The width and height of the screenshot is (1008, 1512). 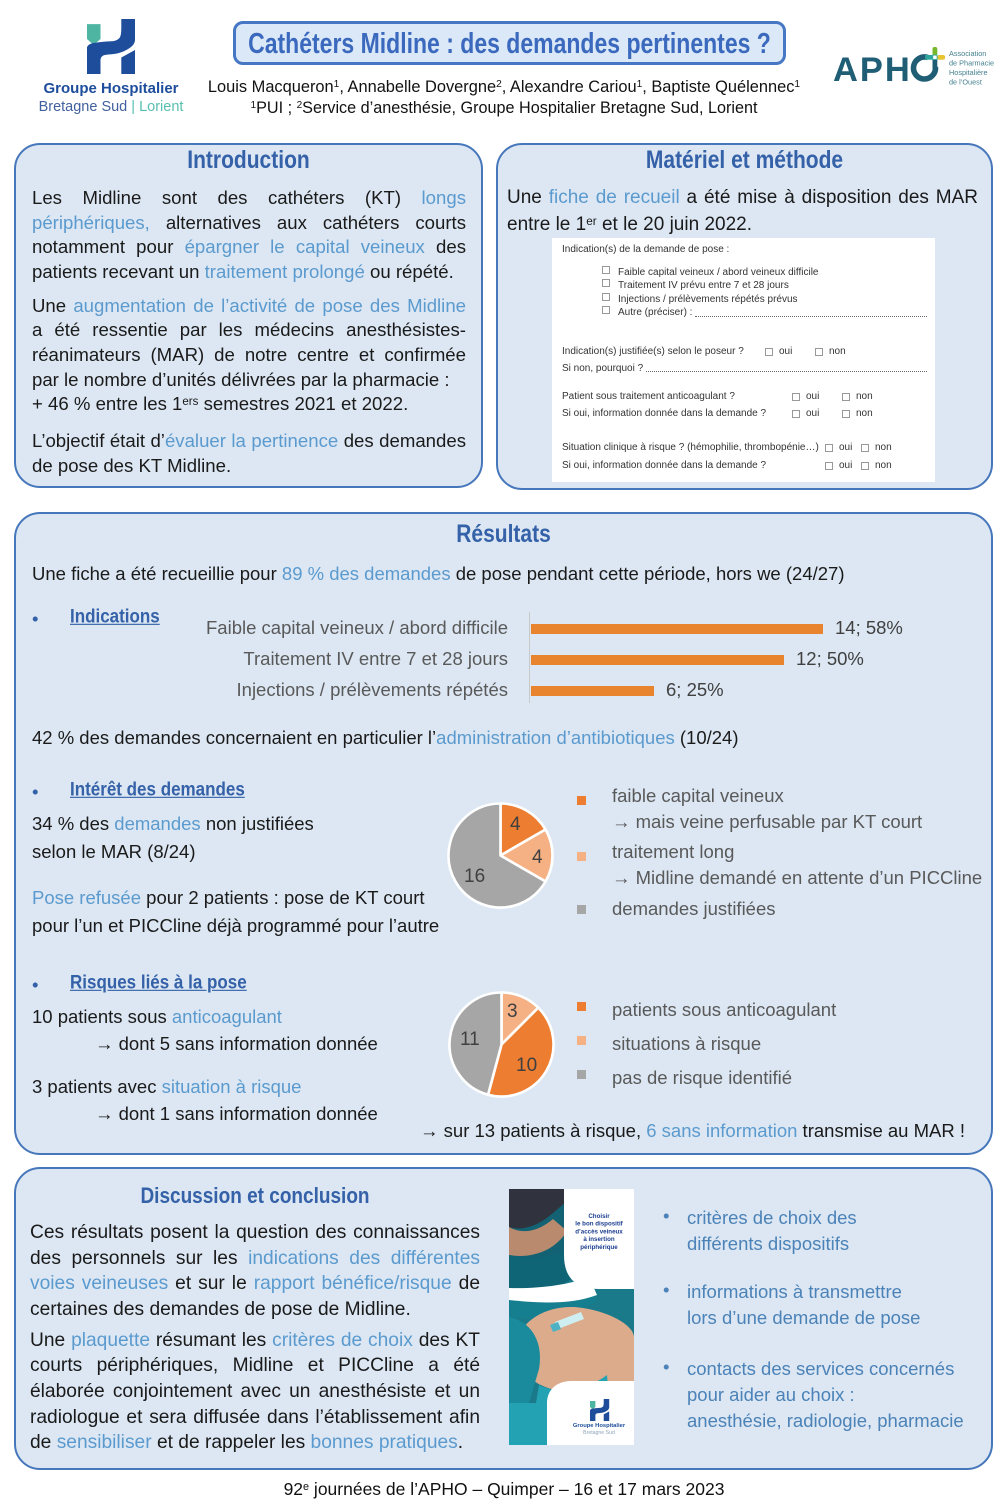 I want to click on svg-text: Bretagne Sud, so click(x=599, y=1433).